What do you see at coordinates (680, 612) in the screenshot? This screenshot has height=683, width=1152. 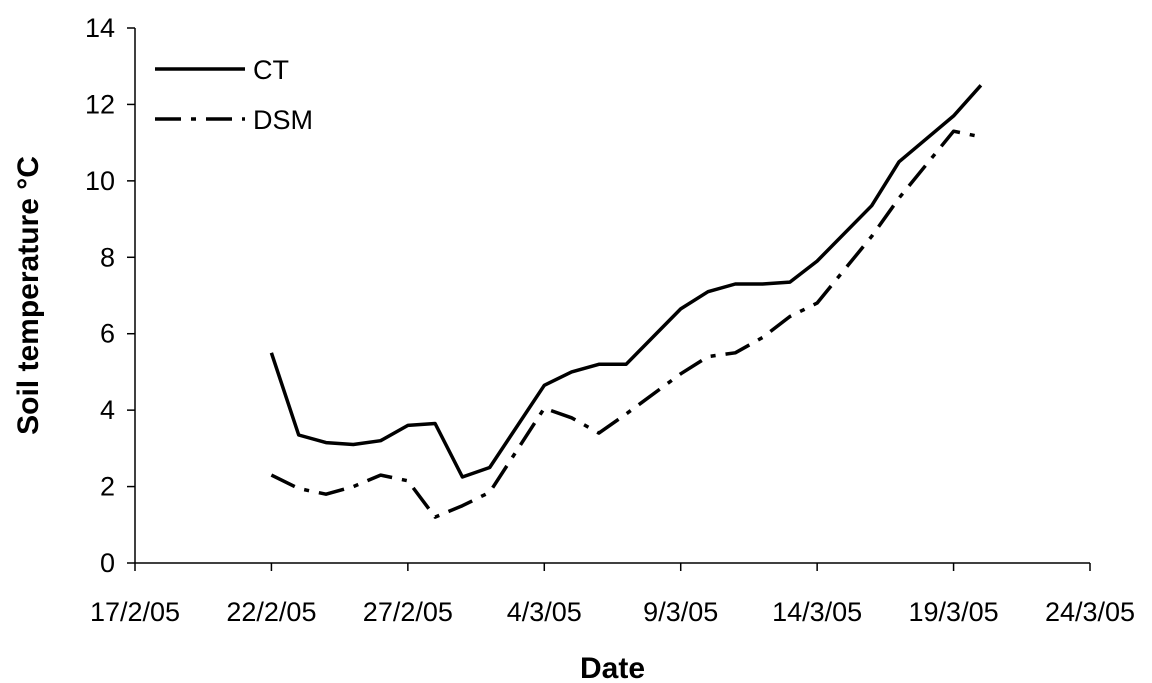 I see `x-tick-label: 9/3/05` at bounding box center [680, 612].